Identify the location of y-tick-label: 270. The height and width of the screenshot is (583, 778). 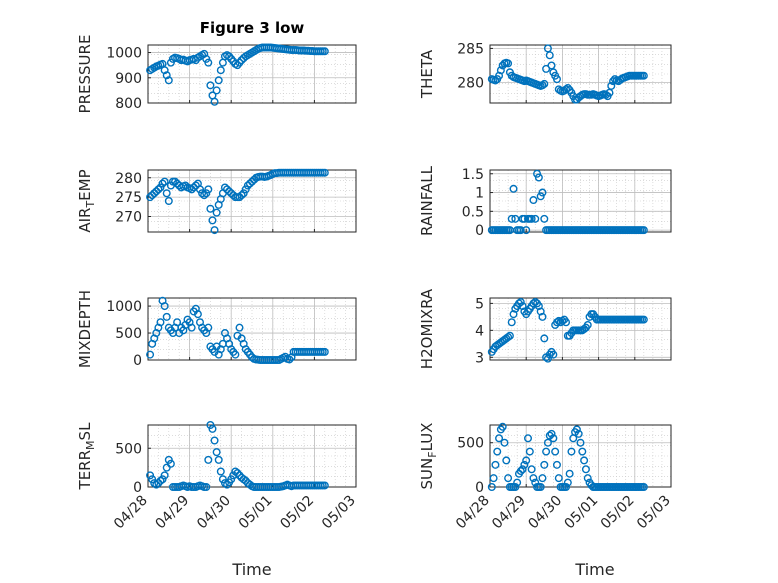
(128, 218).